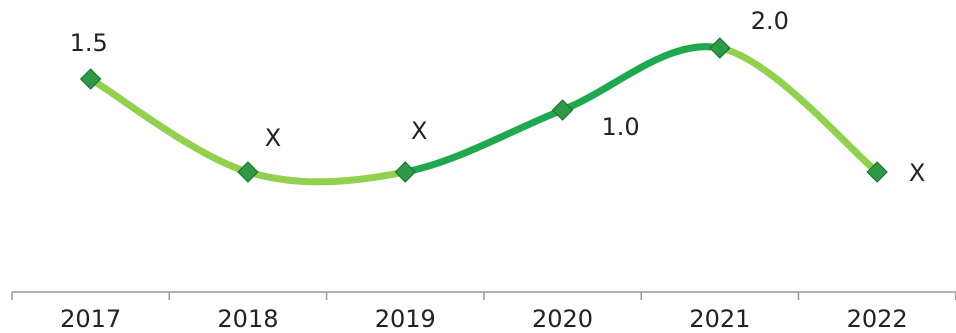 This screenshot has height=333, width=956. Describe the element at coordinates (562, 319) in the screenshot. I see `x-tick-label: 2020` at that location.